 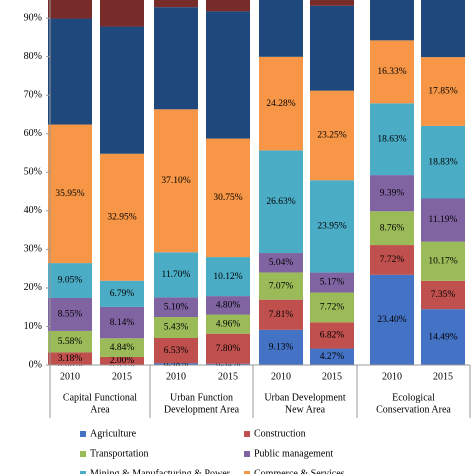 I want to click on group-label: Capital Functional, so click(x=100, y=397).